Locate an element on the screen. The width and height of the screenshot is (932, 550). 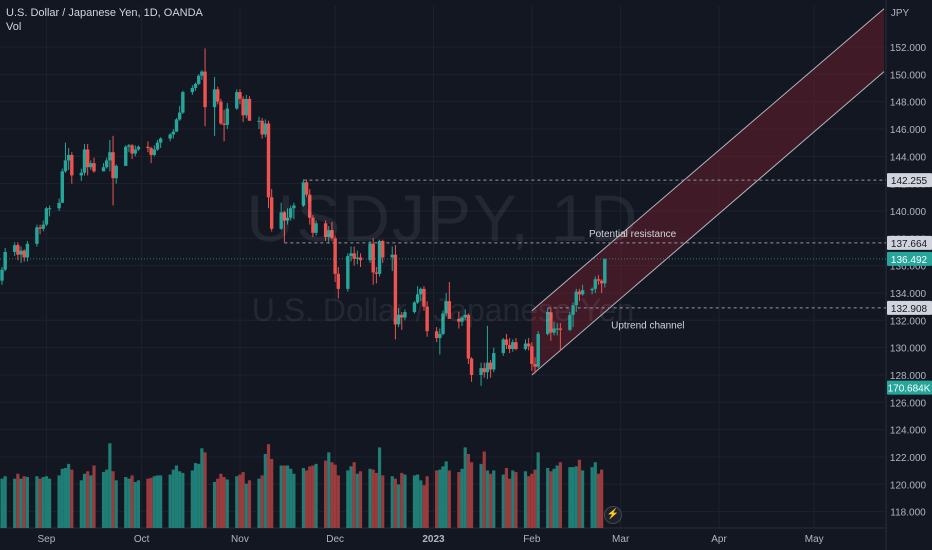
x-tick-label: Sep is located at coordinates (47, 539).